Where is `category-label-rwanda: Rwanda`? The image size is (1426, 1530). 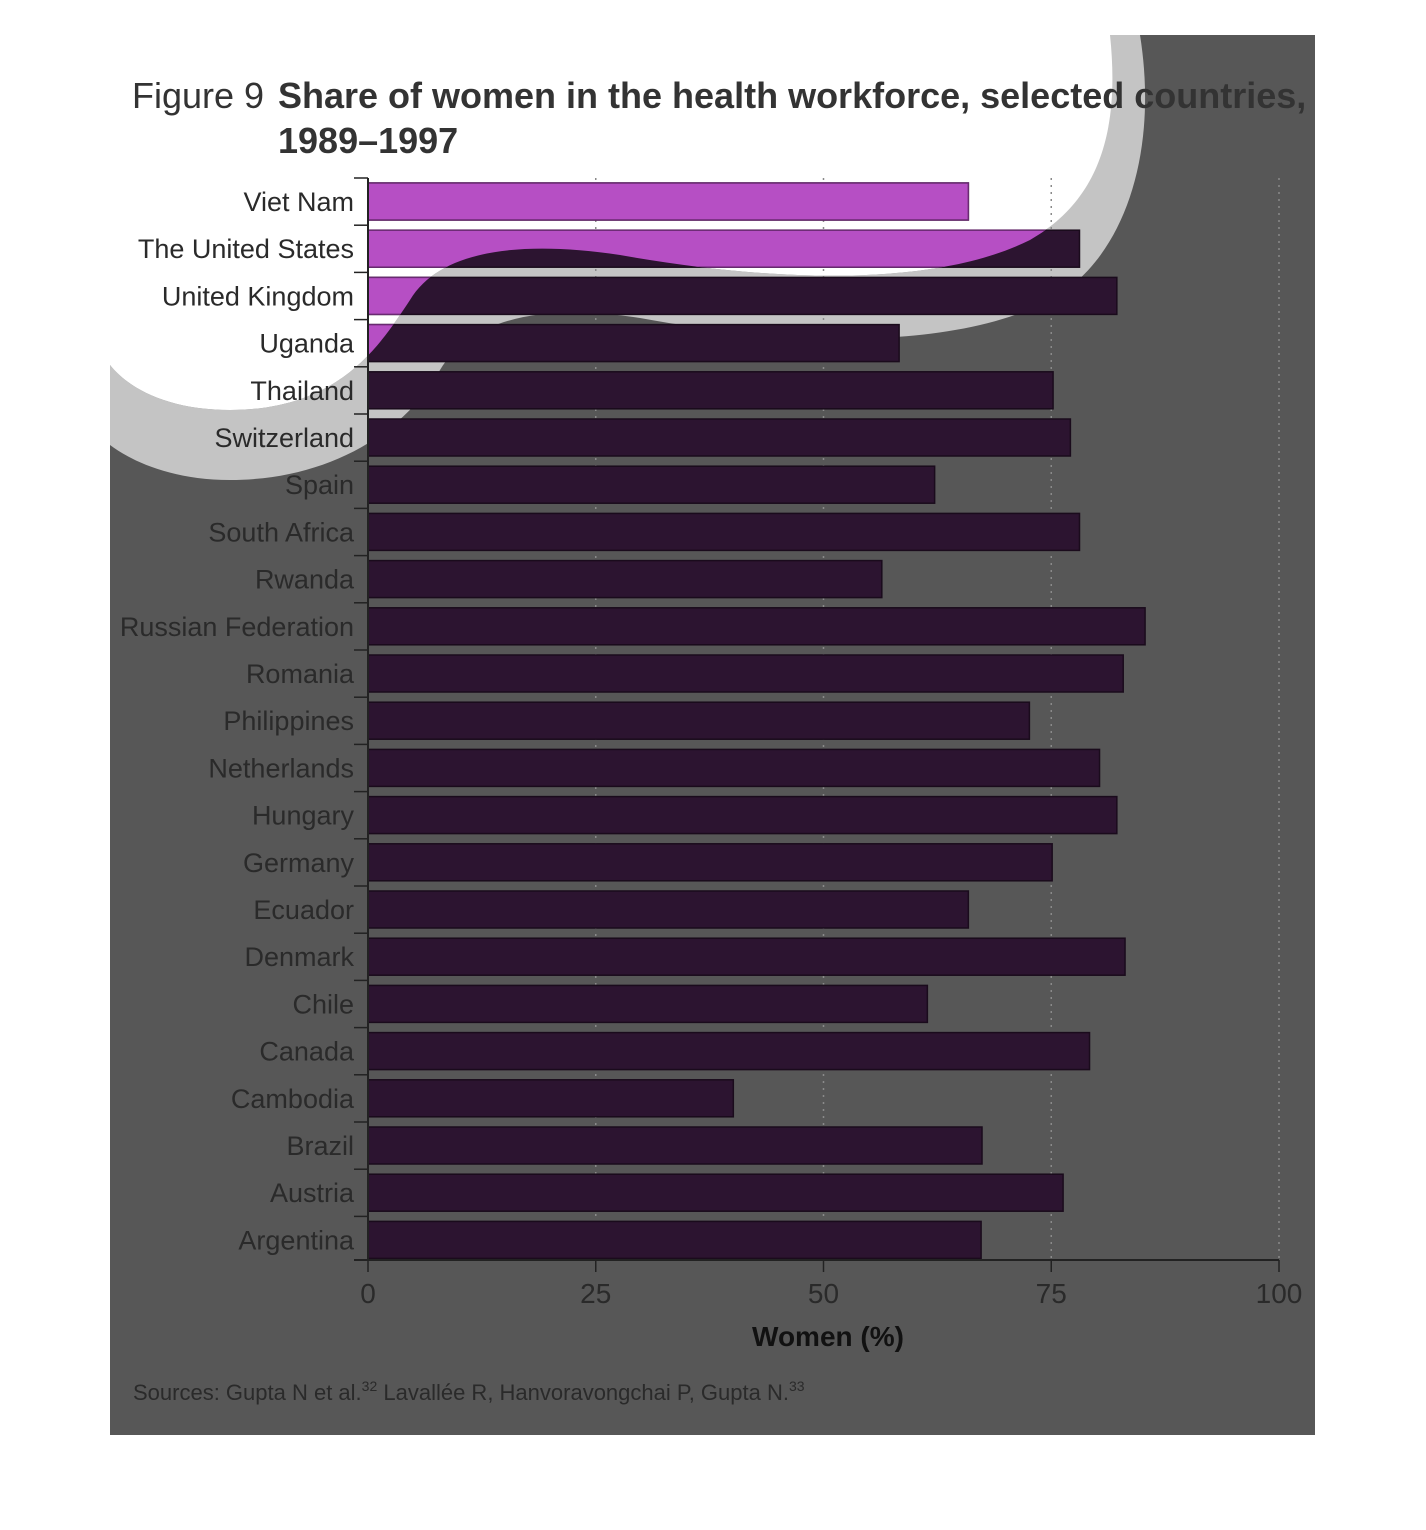
category-label-rwanda: Rwanda is located at coordinates (305, 580).